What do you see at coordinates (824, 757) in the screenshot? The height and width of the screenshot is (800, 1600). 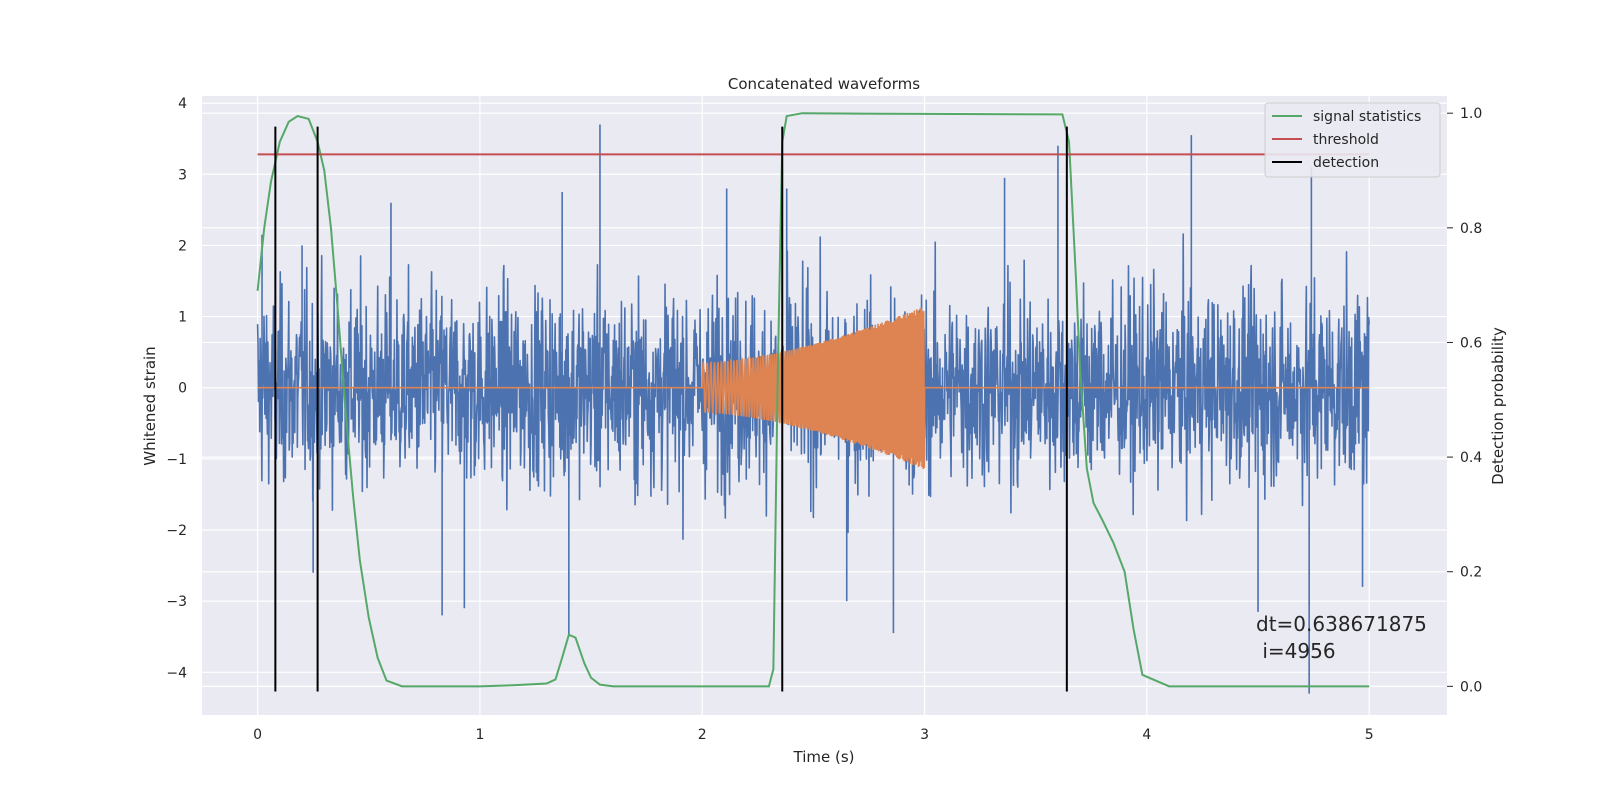 I see `x-axis-label: Time (s)` at bounding box center [824, 757].